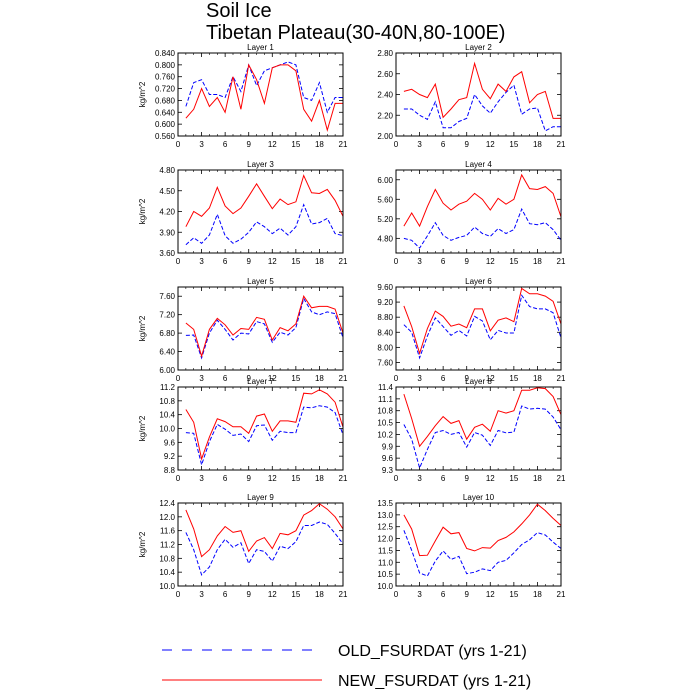  Describe the element at coordinates (165, 100) in the screenshot. I see `y-tick-label: 0.680` at that location.